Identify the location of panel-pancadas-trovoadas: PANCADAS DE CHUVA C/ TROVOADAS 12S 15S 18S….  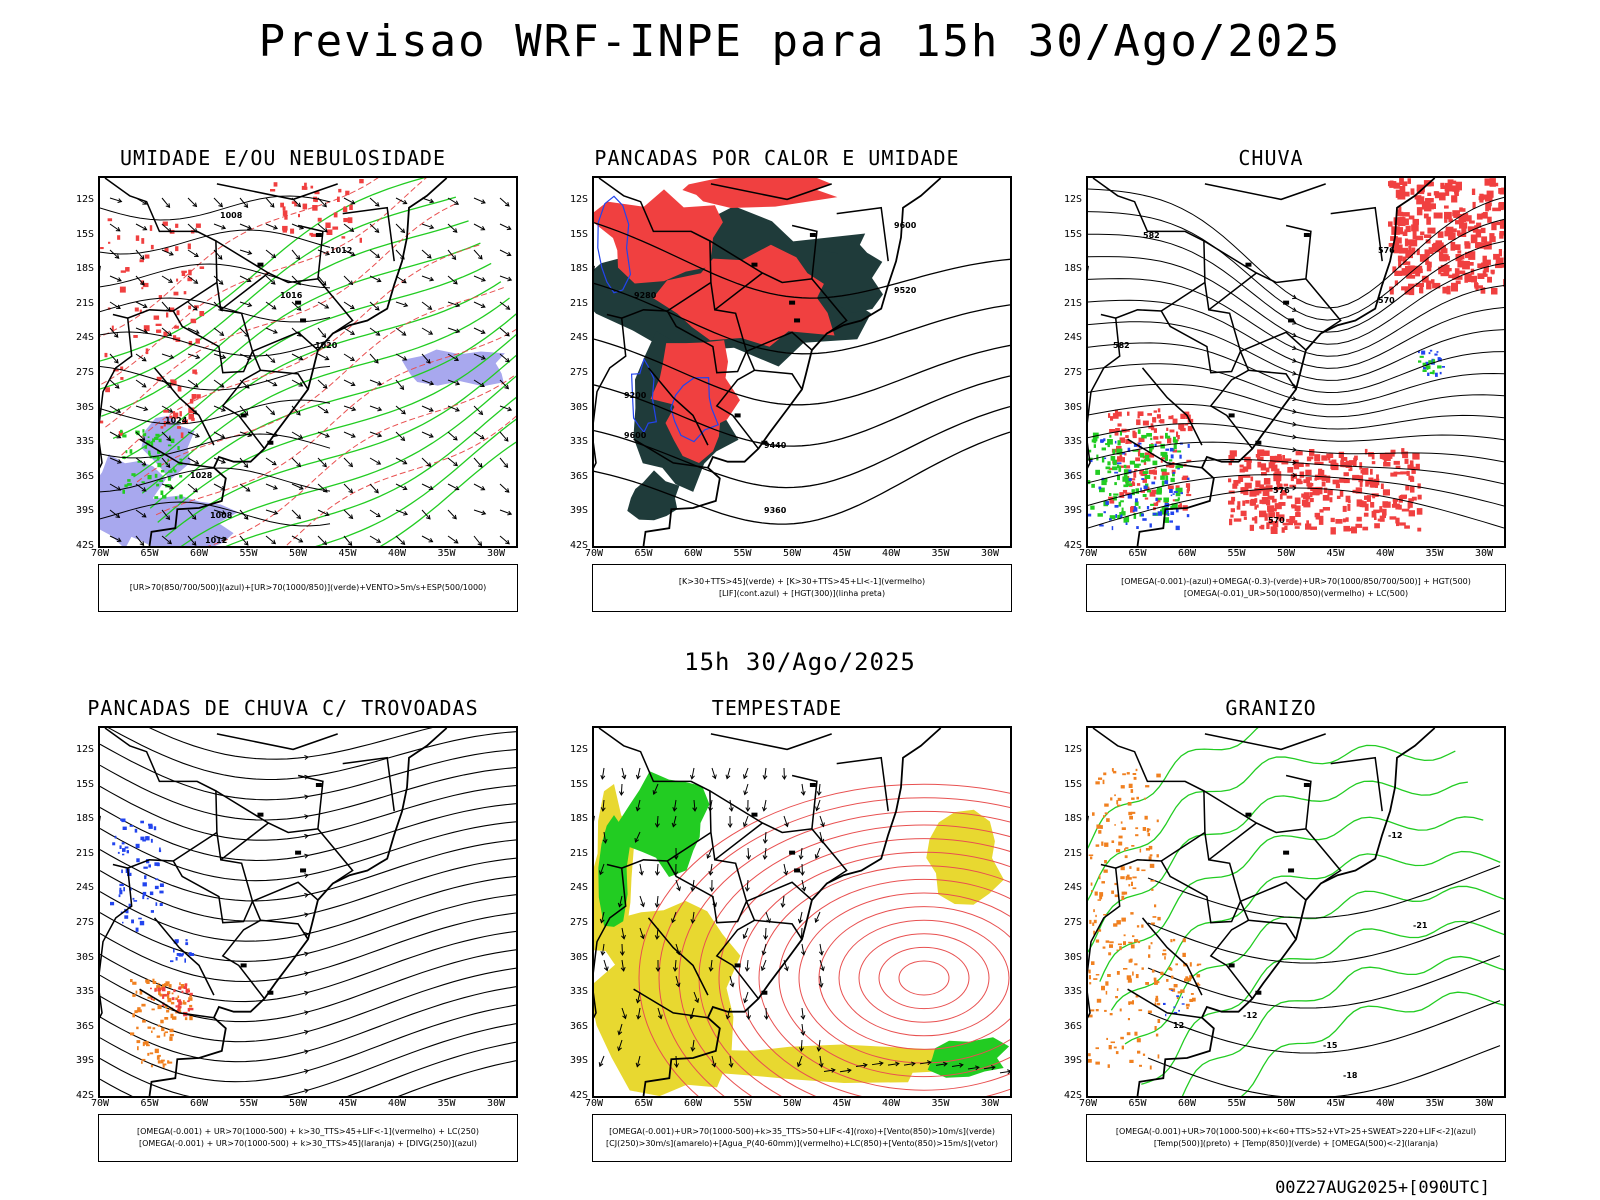
(293, 936).